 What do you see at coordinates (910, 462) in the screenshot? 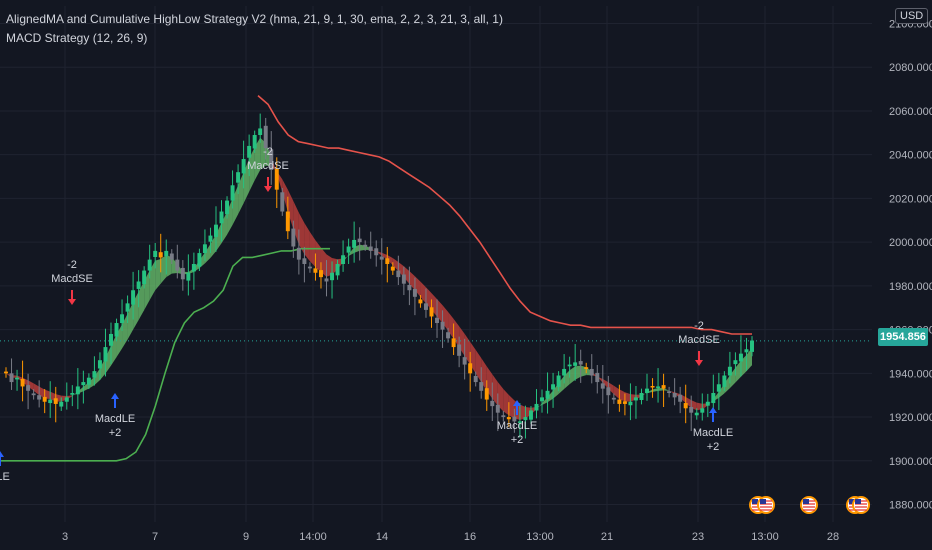
I see `y-tick-label: 1900.000` at bounding box center [910, 462].